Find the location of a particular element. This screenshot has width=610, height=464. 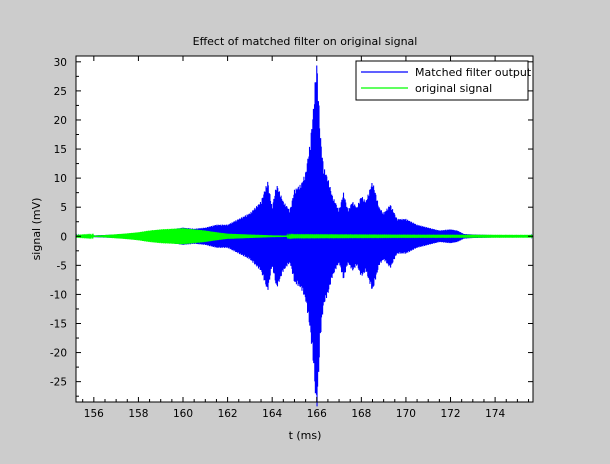

y-tick-label: -5 is located at coordinates (62, 266).